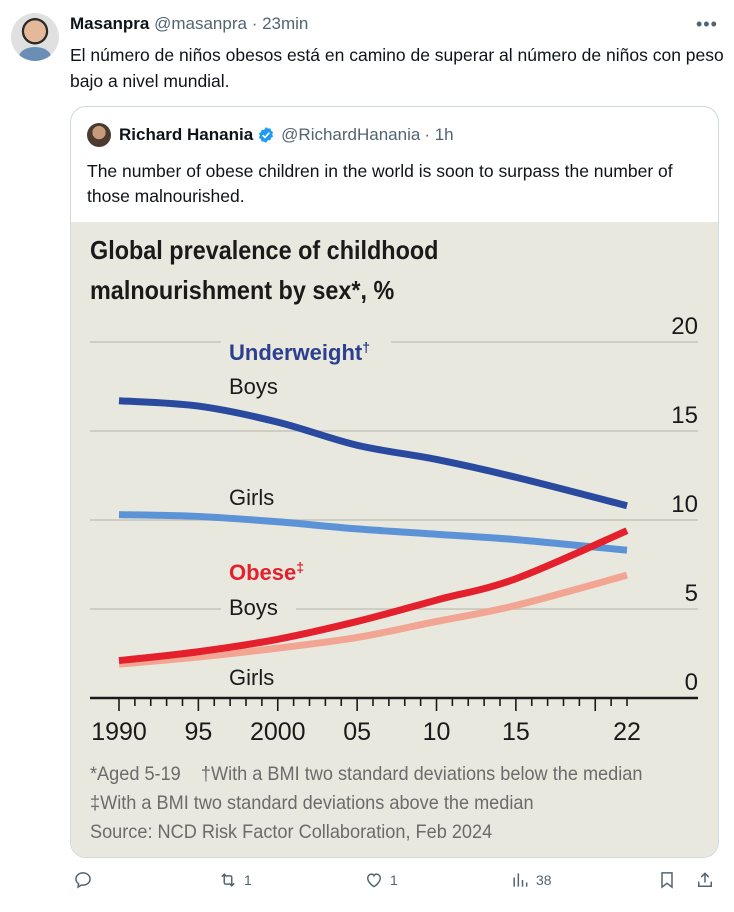 Image resolution: width=734 pixels, height=912 pixels. I want to click on bookmark-button, so click(667, 880).